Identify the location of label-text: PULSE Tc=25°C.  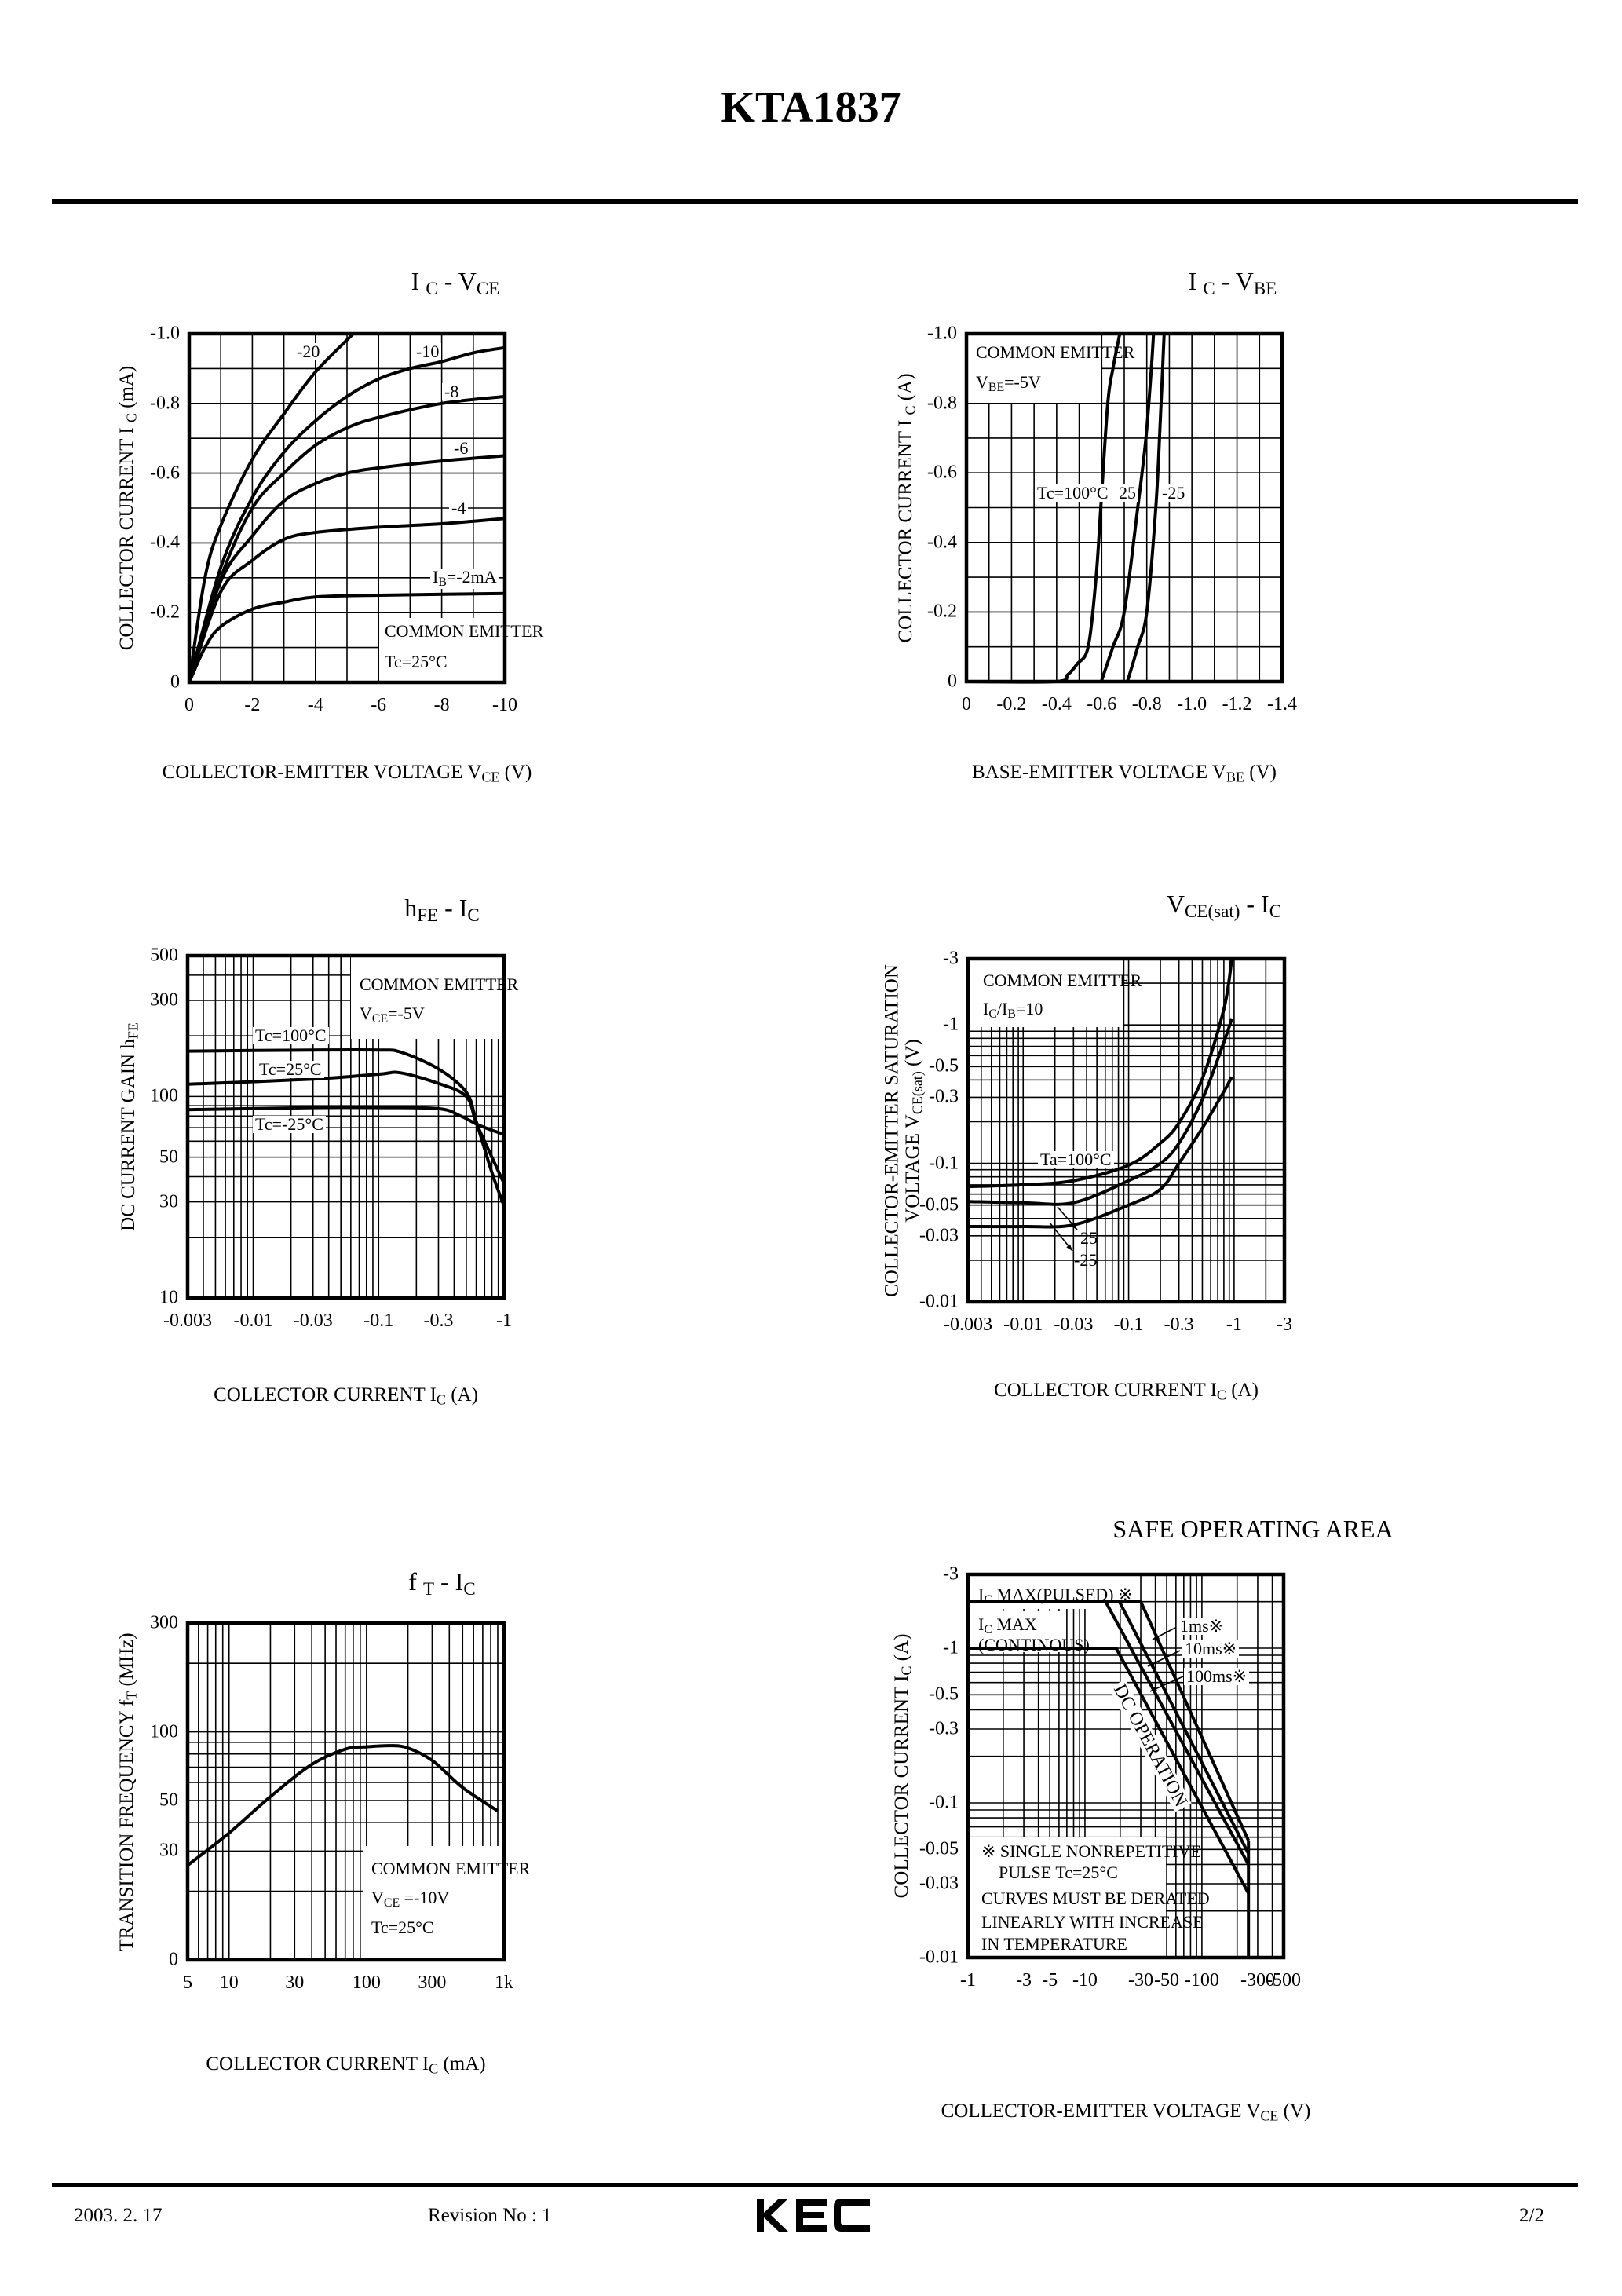
(1058, 1872).